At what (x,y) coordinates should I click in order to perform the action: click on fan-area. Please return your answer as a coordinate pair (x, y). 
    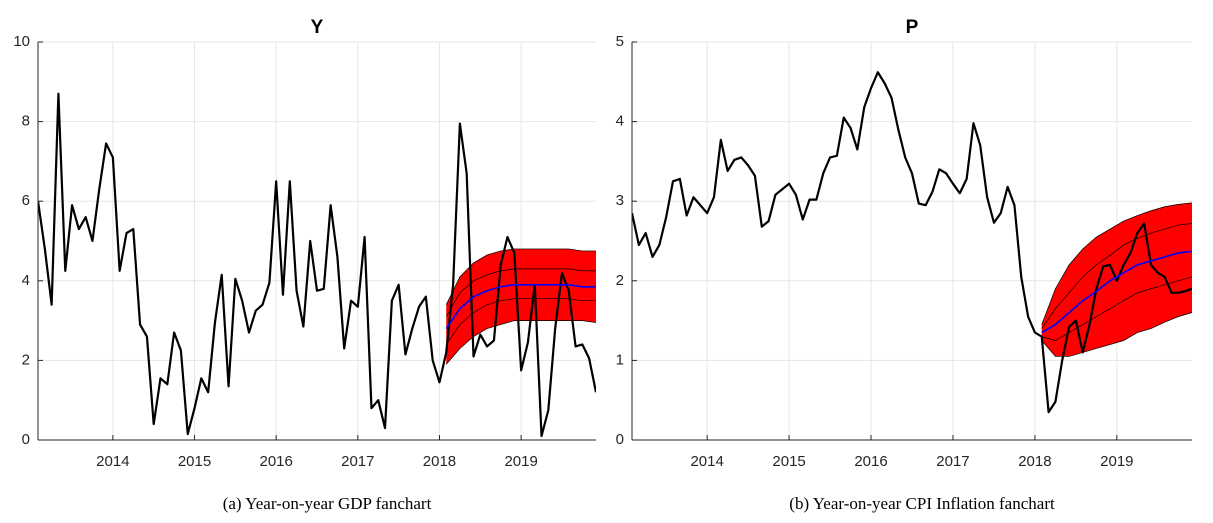
    Looking at the image, I should click on (521, 306).